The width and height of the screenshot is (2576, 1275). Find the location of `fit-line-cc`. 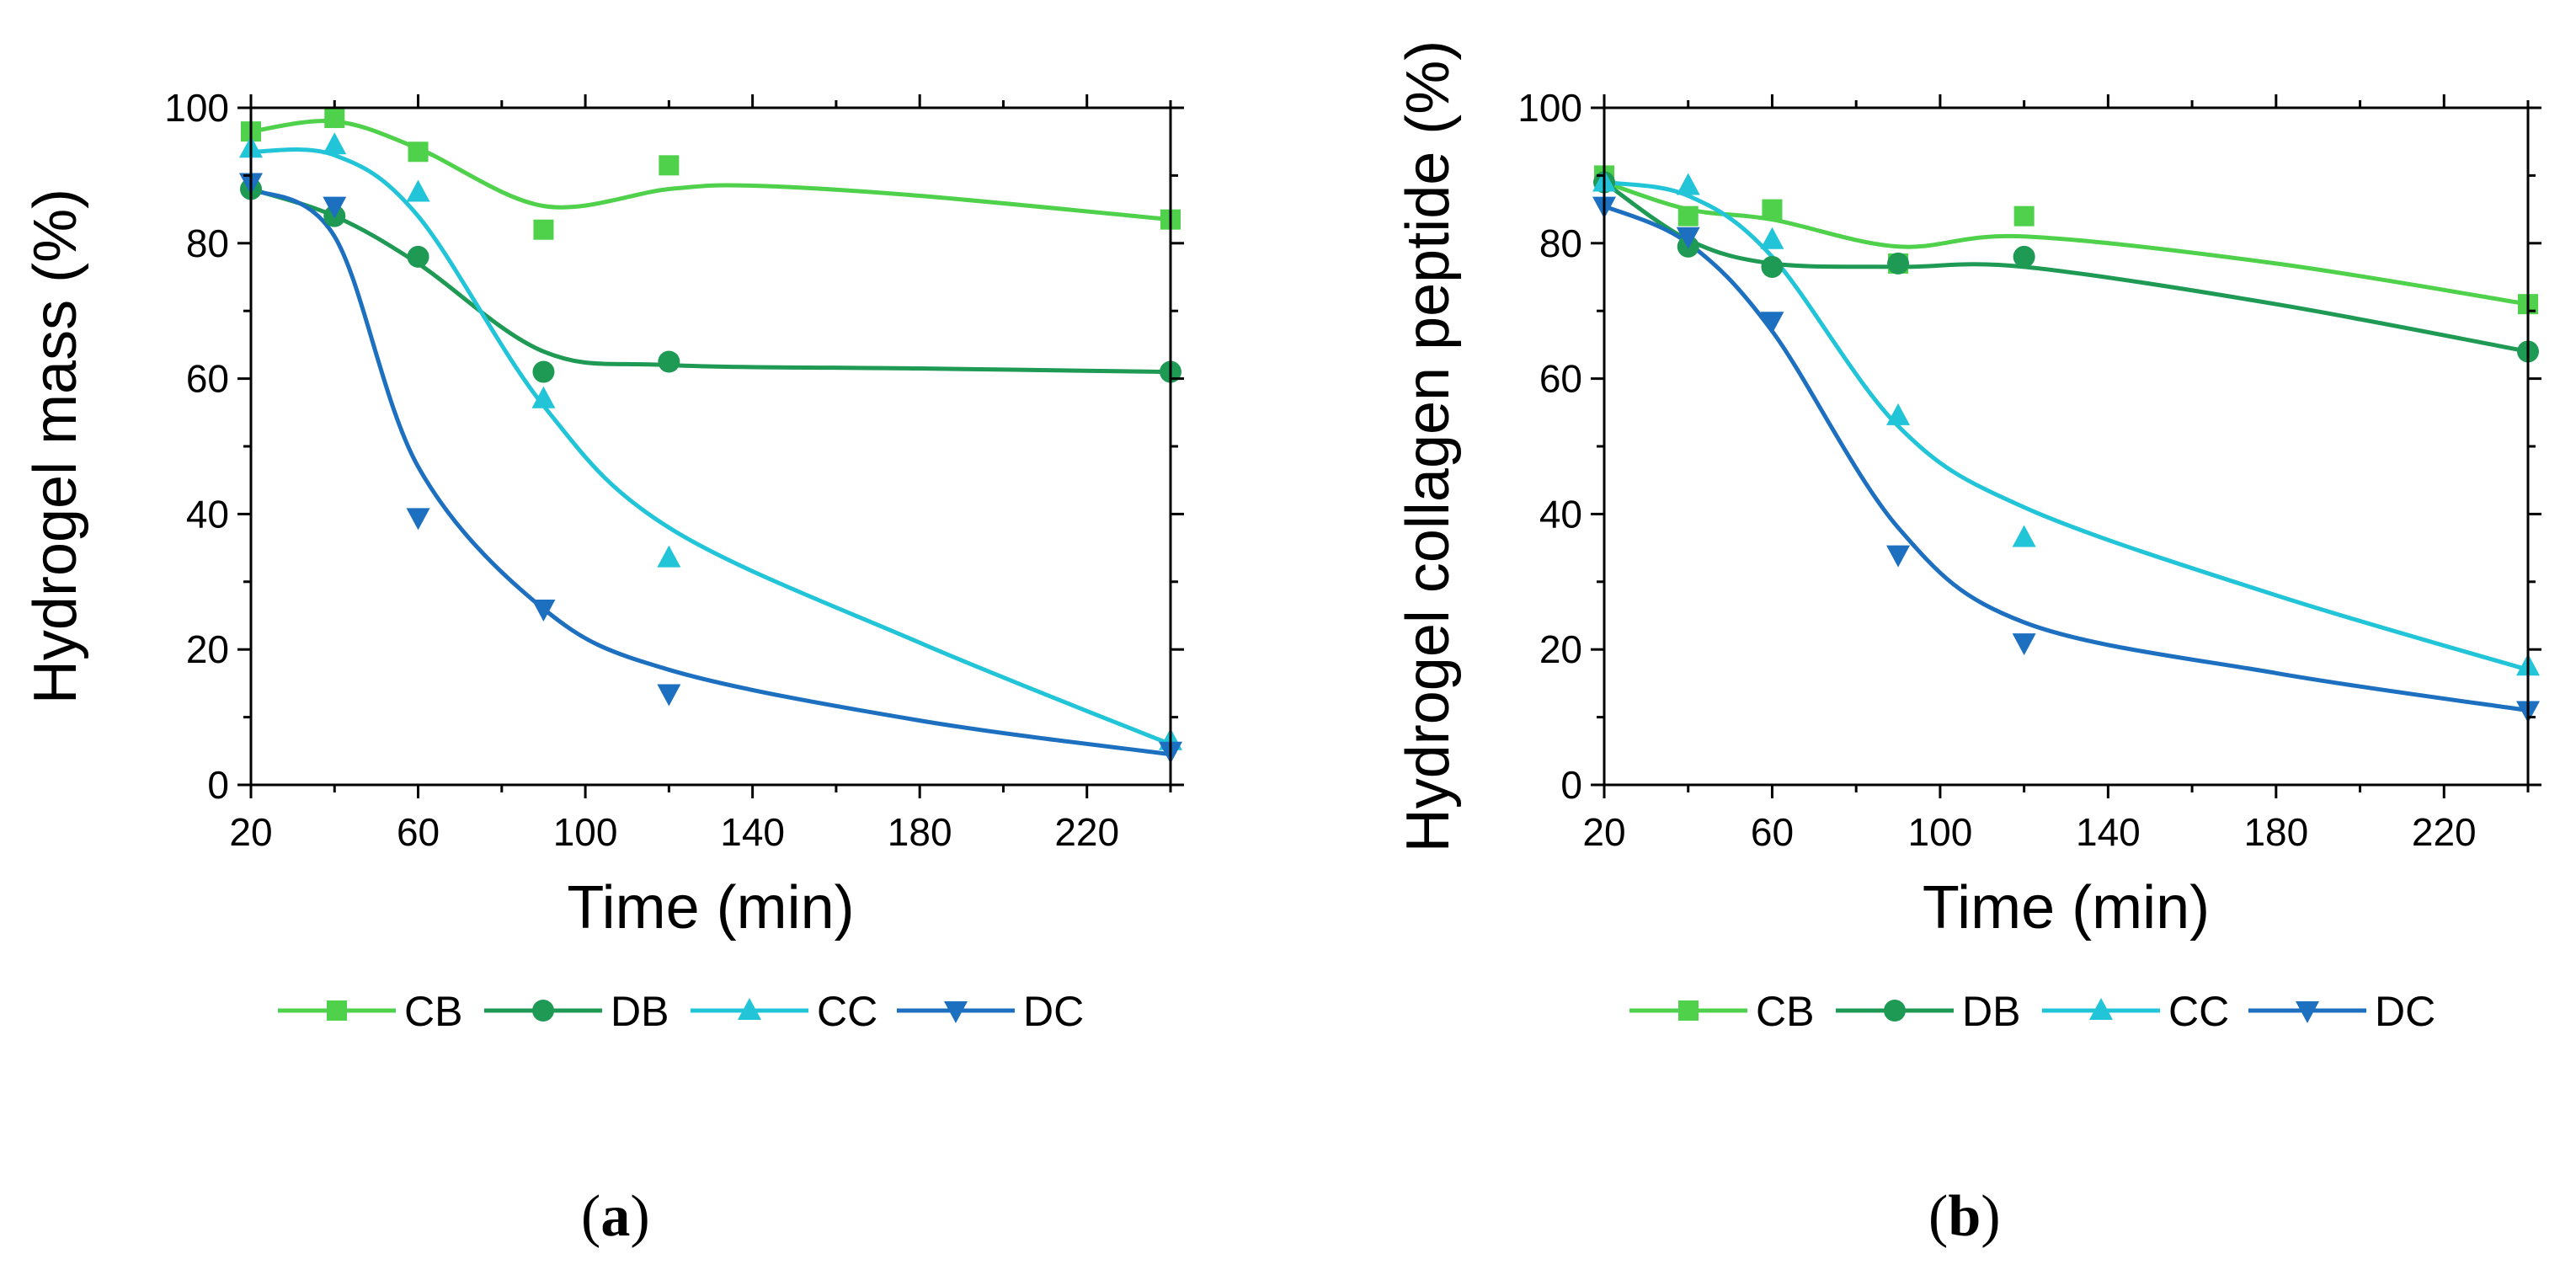

fit-line-cc is located at coordinates (2066, 425).